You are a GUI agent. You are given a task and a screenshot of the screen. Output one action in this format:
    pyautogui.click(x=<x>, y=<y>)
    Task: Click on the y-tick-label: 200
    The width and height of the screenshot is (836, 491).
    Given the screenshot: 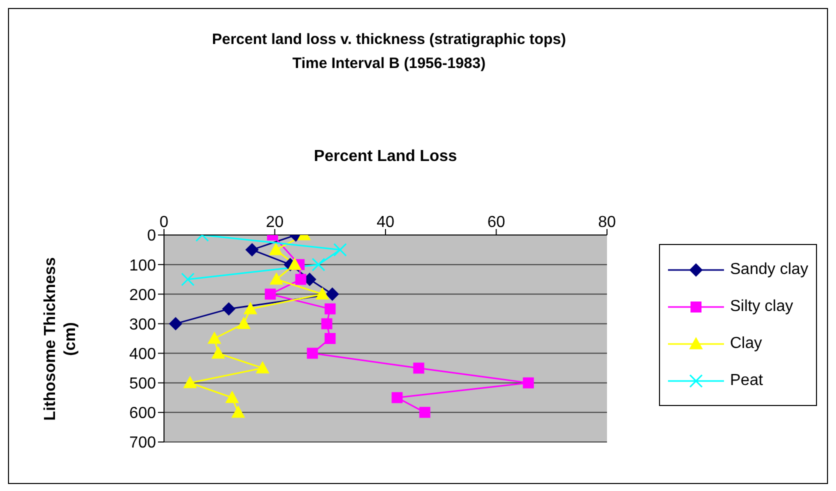 What is the action you would take?
    pyautogui.click(x=142, y=295)
    